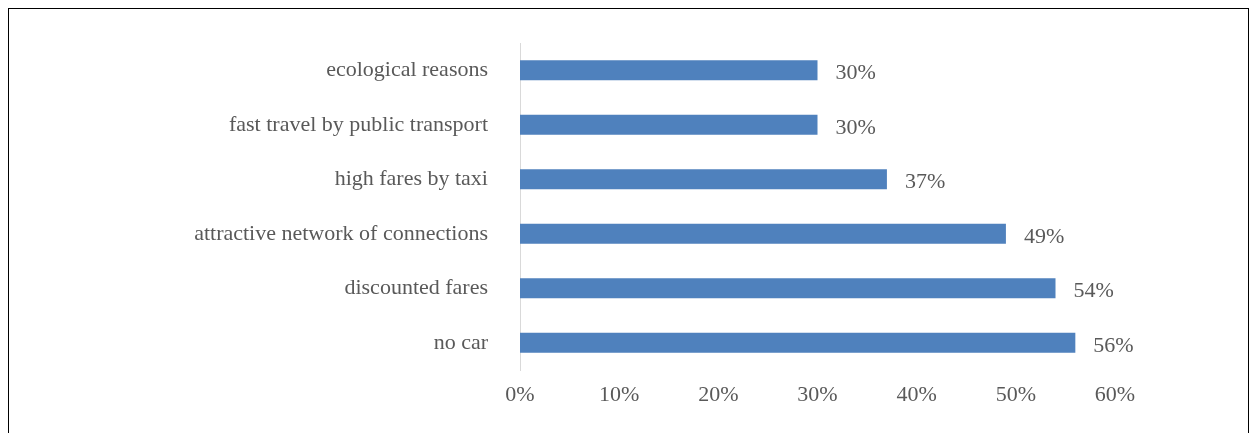  What do you see at coordinates (1015, 393) in the screenshot?
I see `x-tick-label: 50%` at bounding box center [1015, 393].